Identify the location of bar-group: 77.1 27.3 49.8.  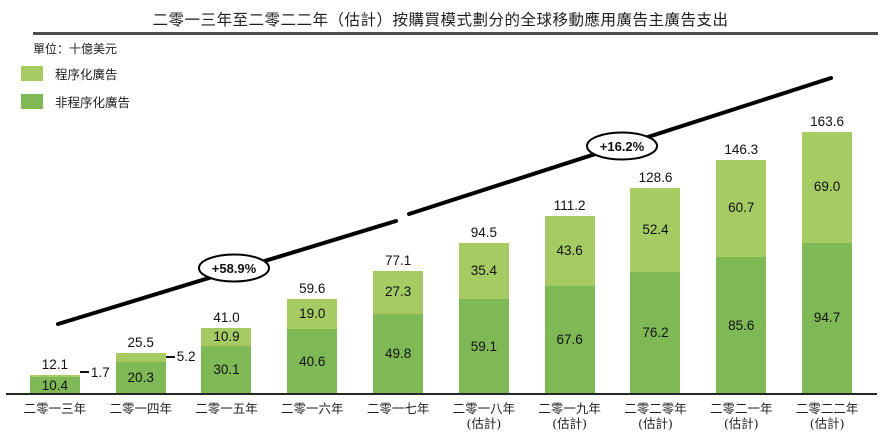
(398, 323).